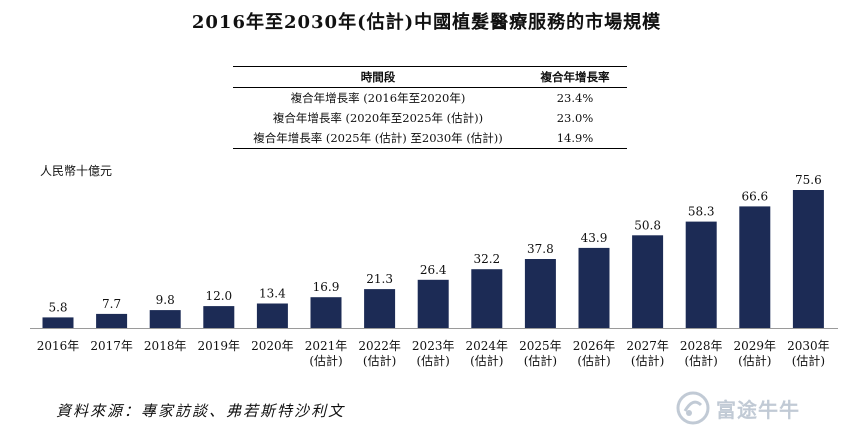 This screenshot has width=853, height=441. I want to click on bar-value-label: 58.3, so click(701, 212).